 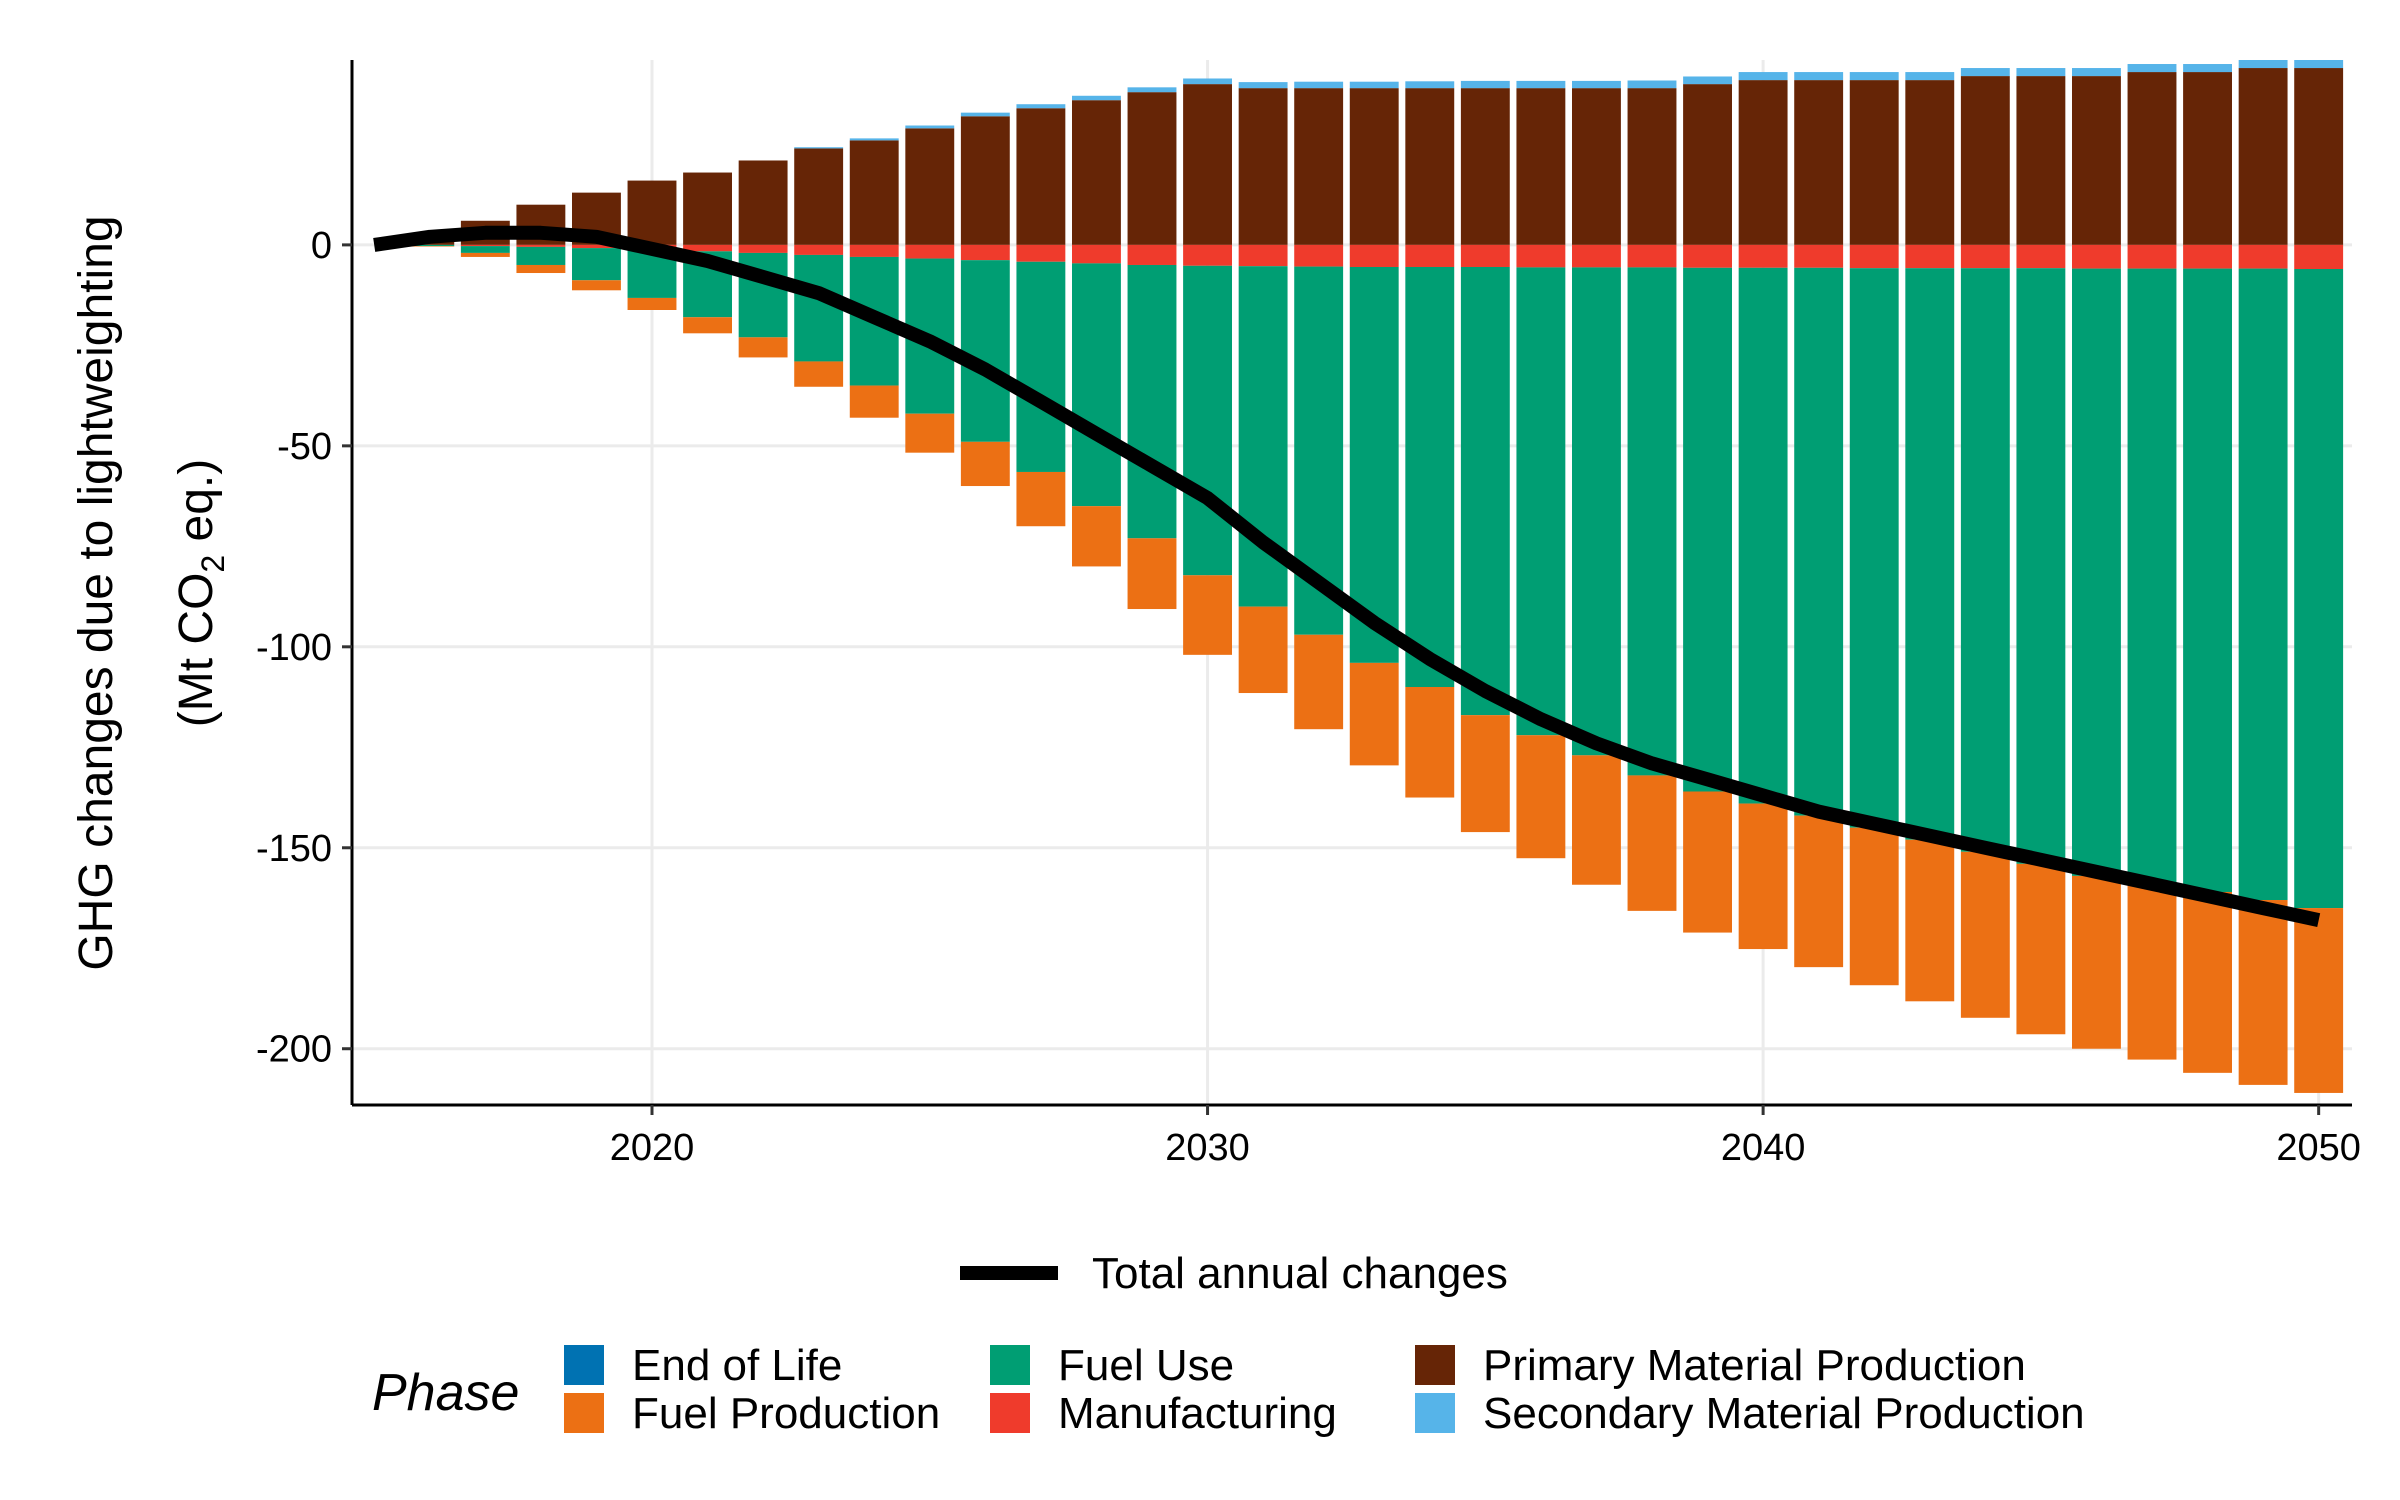 What do you see at coordinates (930, 251) in the screenshot?
I see `bar-manufacturing-2025` at bounding box center [930, 251].